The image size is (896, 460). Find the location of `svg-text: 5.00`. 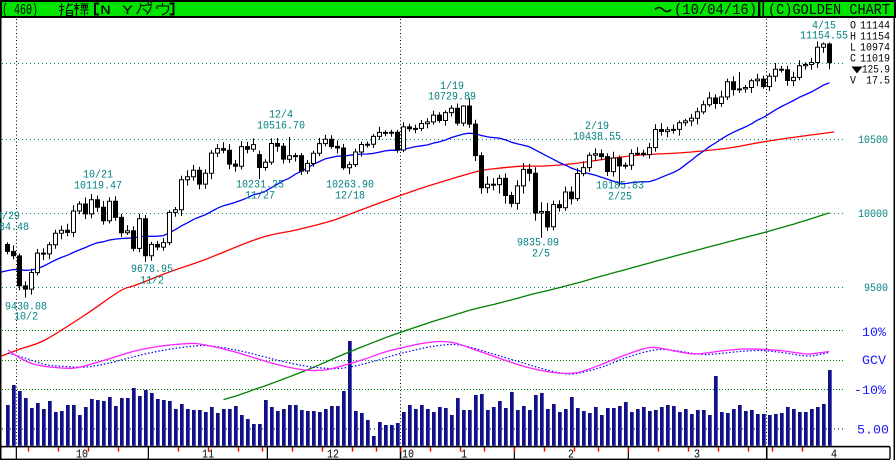

svg-text: 5.00 is located at coordinates (873, 430).